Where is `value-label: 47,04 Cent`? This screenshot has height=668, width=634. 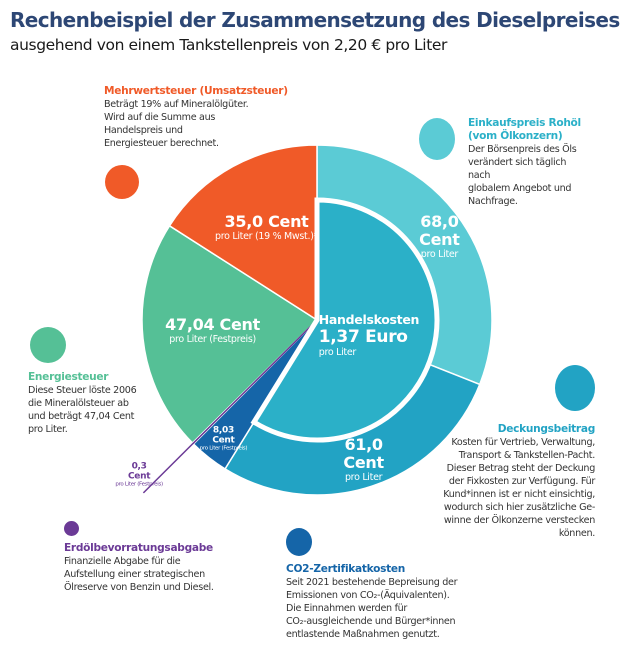
value-label: 47,04 Cent is located at coordinates (212, 325).